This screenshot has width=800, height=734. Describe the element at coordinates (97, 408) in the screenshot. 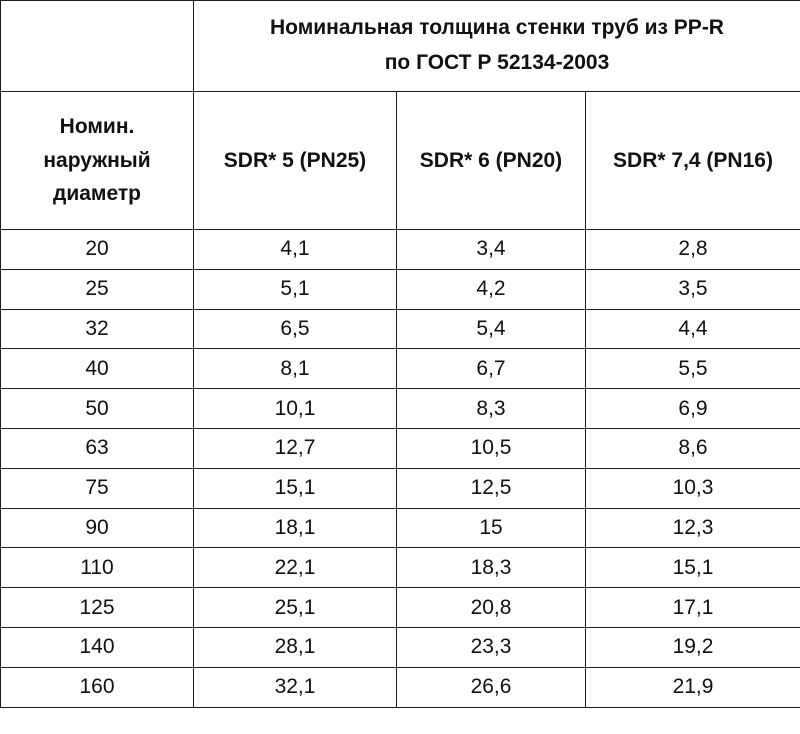

I see `diameter-cell: 50` at that location.